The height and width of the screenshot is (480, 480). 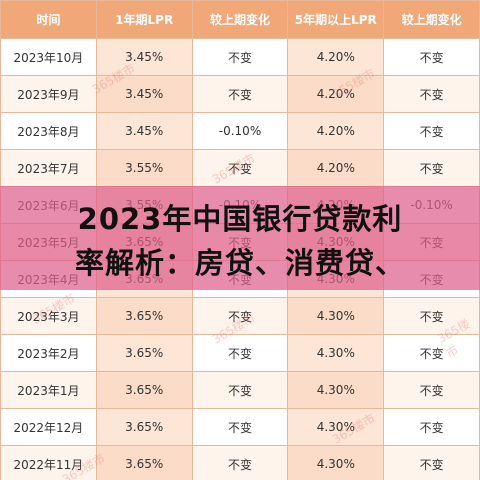 I want to click on table-row: 2023年10月 3.45% 不变 4.20% 不变, so click(x=240, y=57).